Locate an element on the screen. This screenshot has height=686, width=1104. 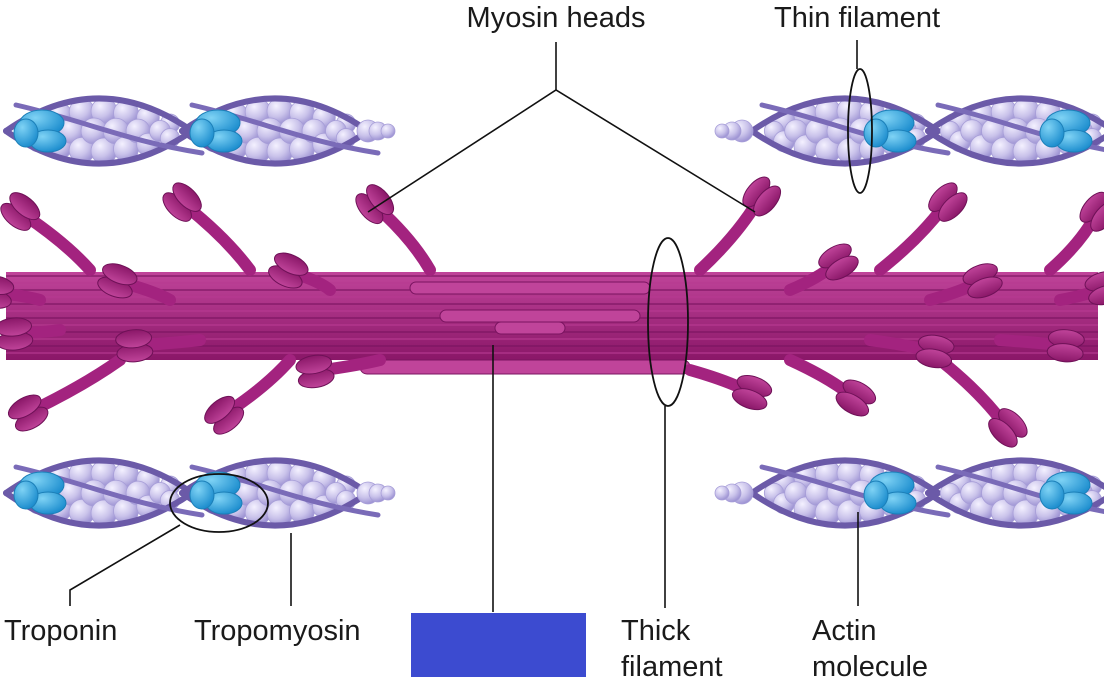
thin-filament-label: Thin filament is located at coordinates (857, 18).